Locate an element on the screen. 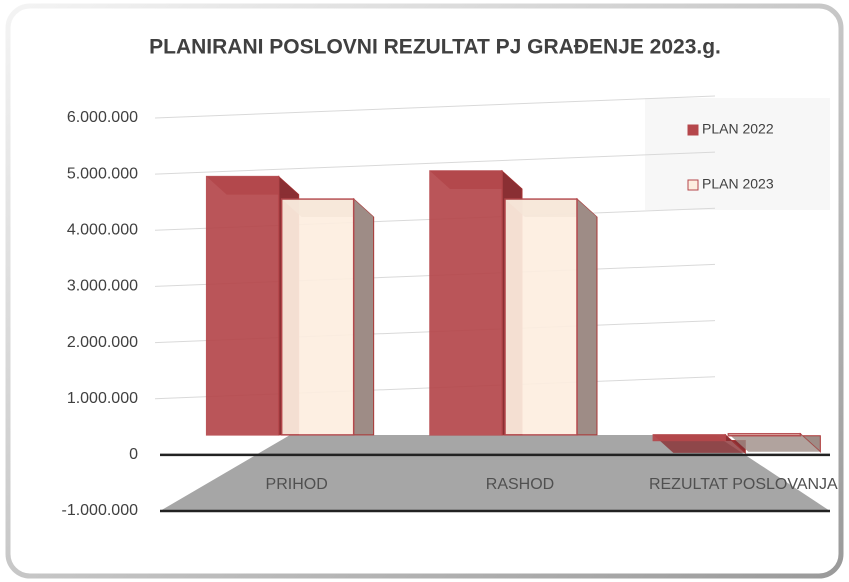 Image resolution: width=849 pixels, height=582 pixels. y-tick-label: 3.000.000 is located at coordinates (102, 286).